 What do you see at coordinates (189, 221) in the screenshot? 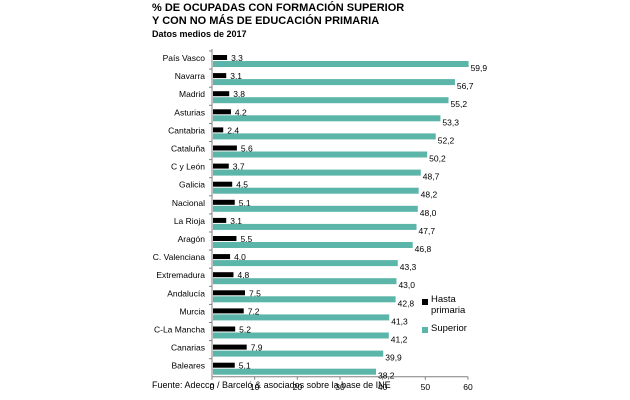
I see `category-label: La Rioja` at bounding box center [189, 221].